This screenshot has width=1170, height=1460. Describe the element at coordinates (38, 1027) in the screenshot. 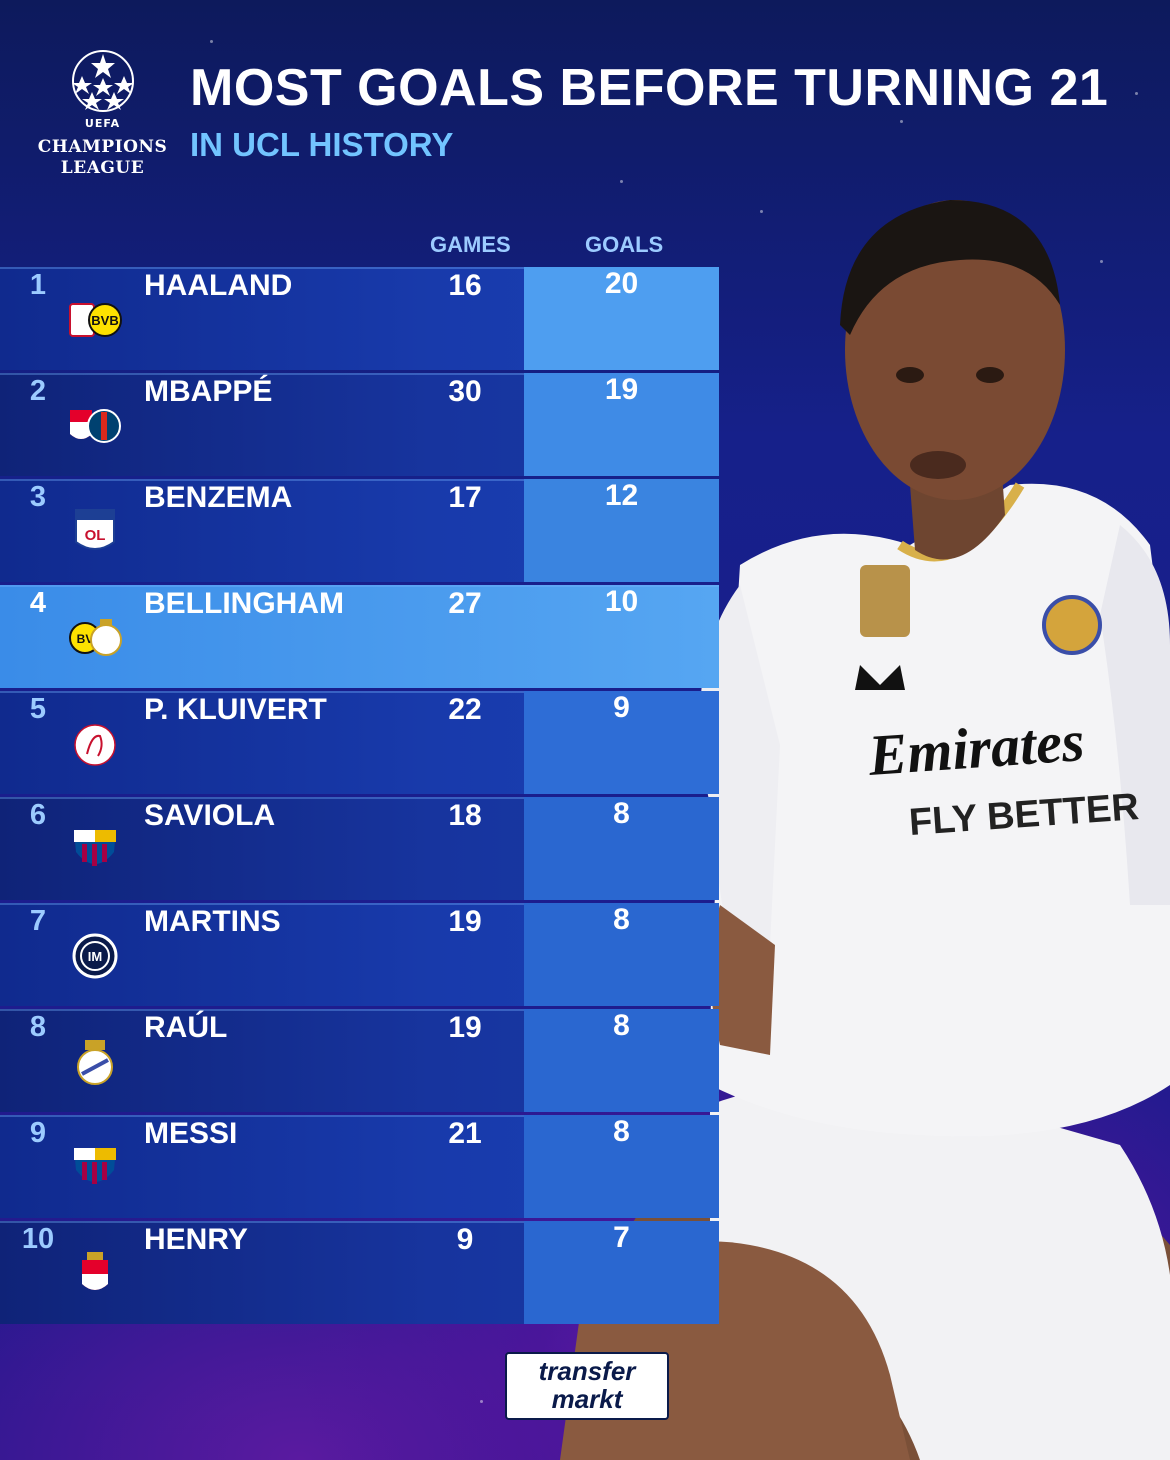

I see `rank: 8` at that location.